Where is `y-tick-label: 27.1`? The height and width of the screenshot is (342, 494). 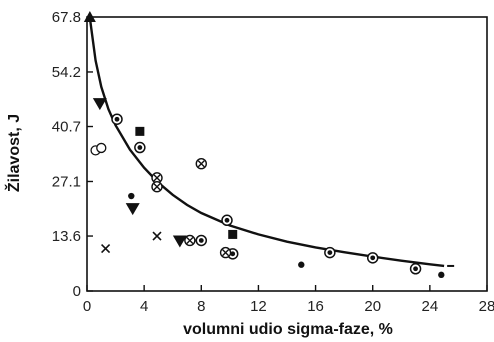 y-tick-label: 27.1 is located at coordinates (66, 181).